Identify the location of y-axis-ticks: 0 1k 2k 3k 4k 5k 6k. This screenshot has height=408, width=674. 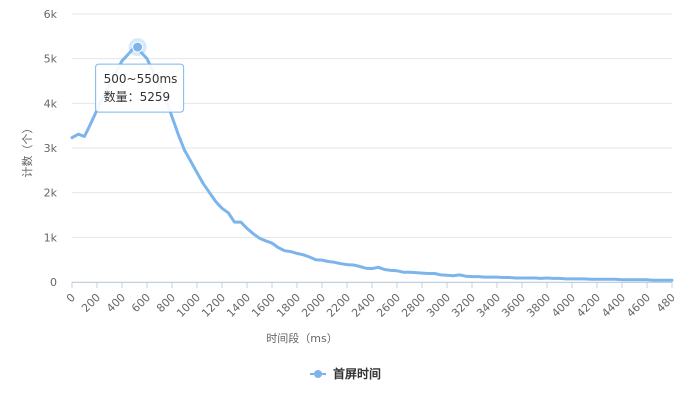
(51, 148).